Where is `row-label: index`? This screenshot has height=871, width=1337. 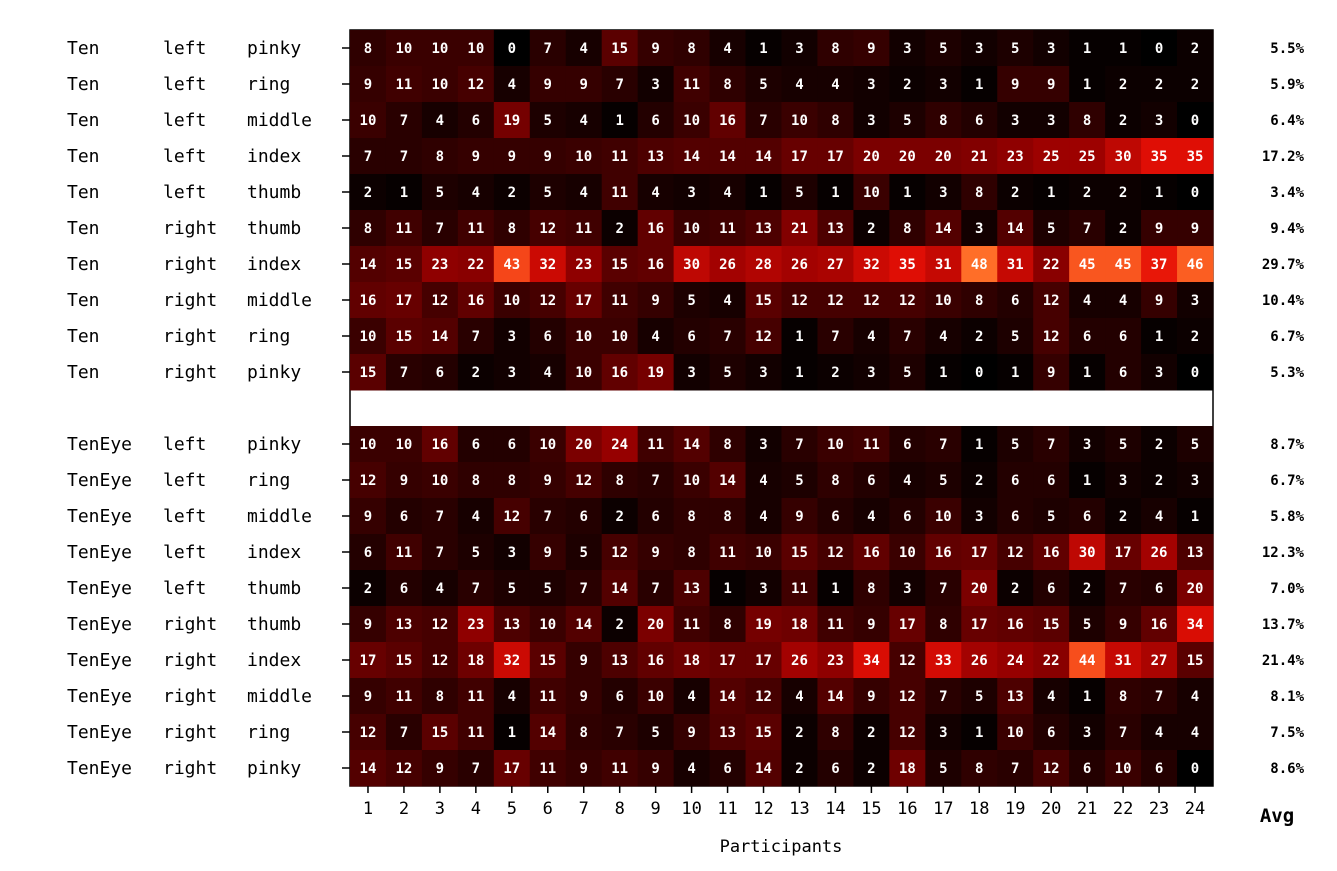 row-label: index is located at coordinates (274, 552).